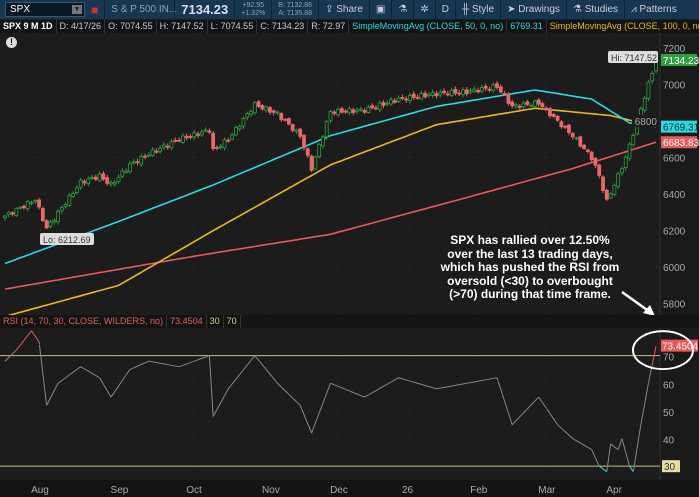 This screenshot has width=699, height=497. I want to click on cursor-icon: ➤, so click(513, 9).